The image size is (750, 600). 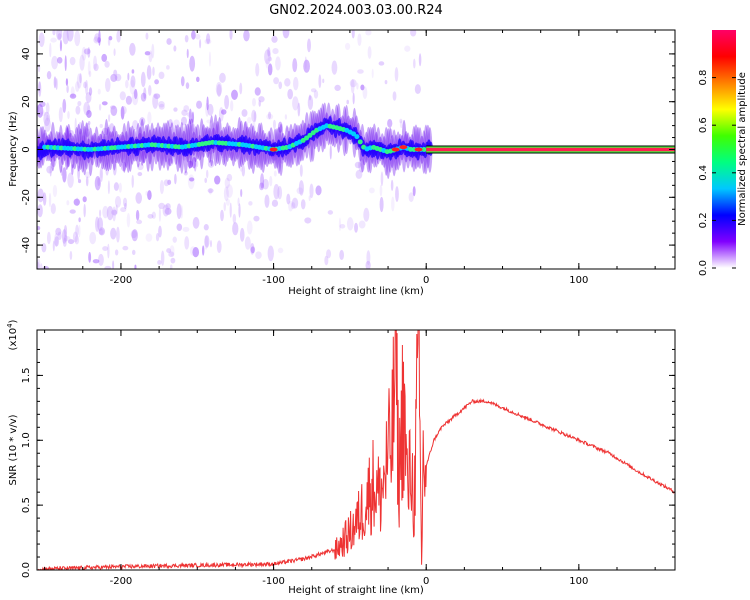 What do you see at coordinates (273, 280) in the screenshot?
I see `spectrogram-xtick-label-1: -100` at bounding box center [273, 280].